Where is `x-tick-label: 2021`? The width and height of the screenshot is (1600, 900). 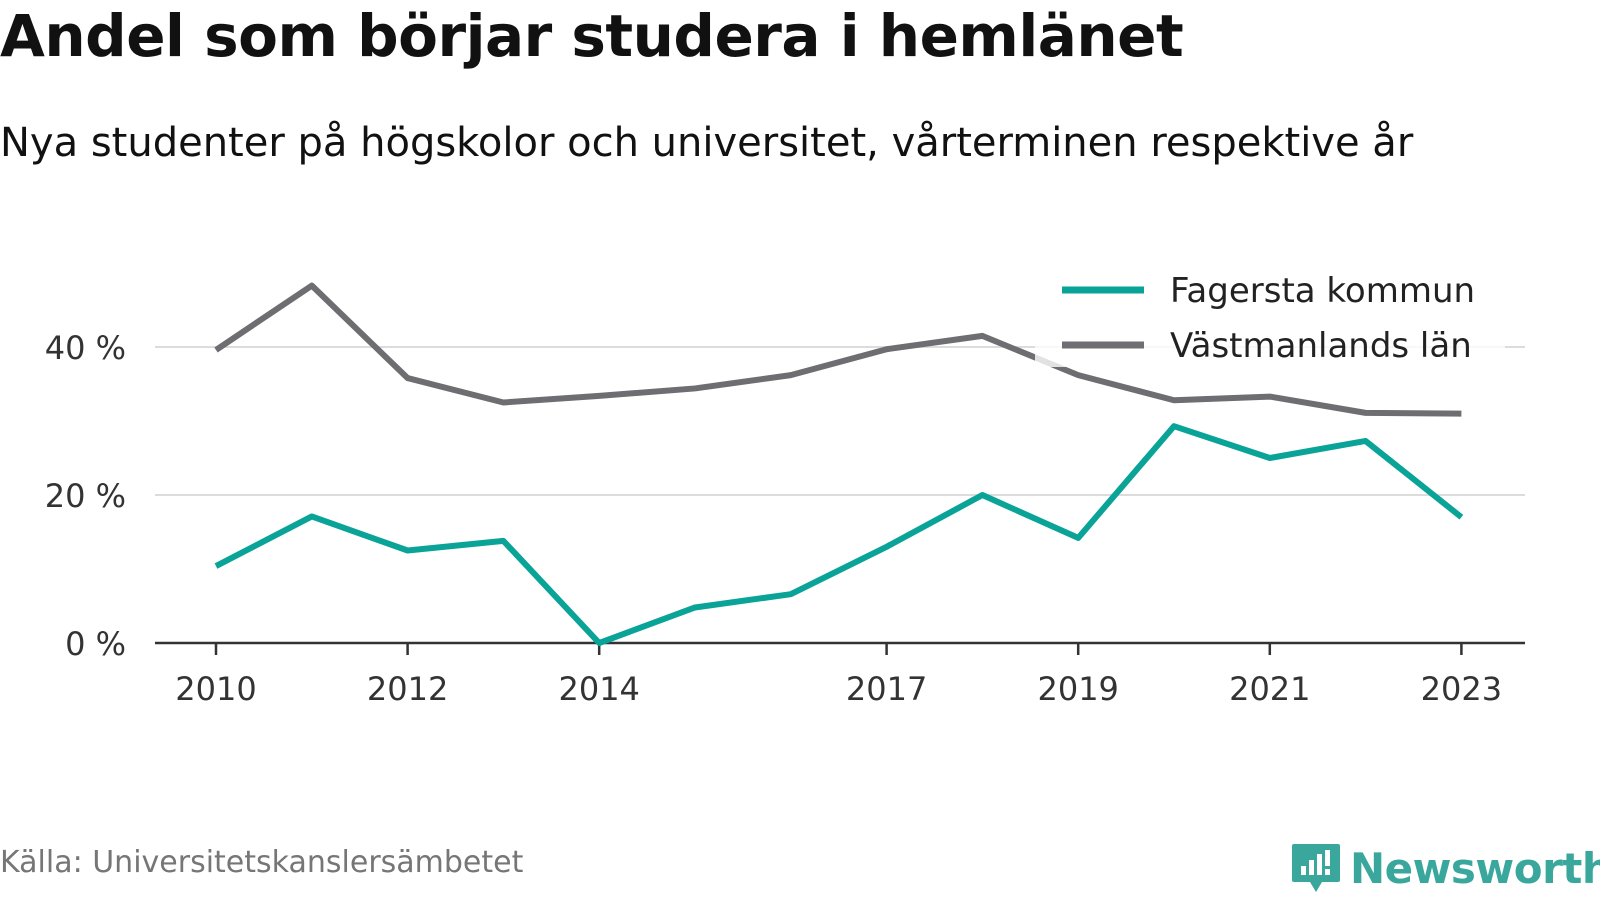 x-tick-label: 2021 is located at coordinates (1269, 689).